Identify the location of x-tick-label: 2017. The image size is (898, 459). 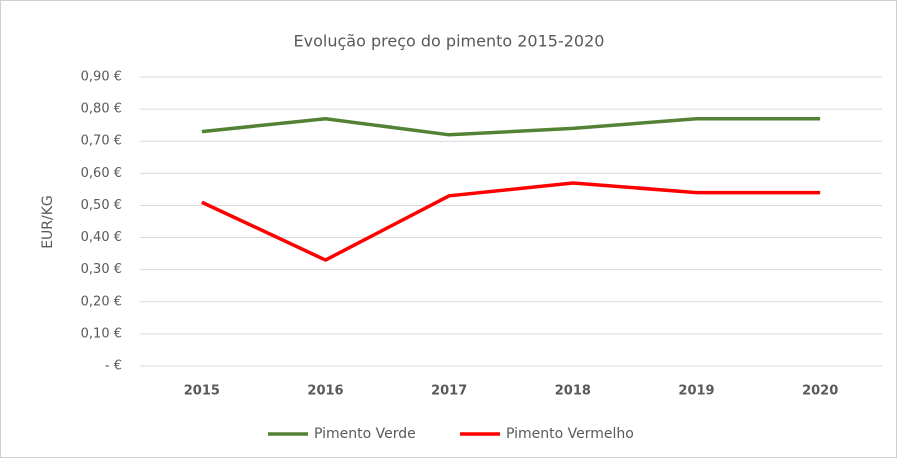
(449, 391).